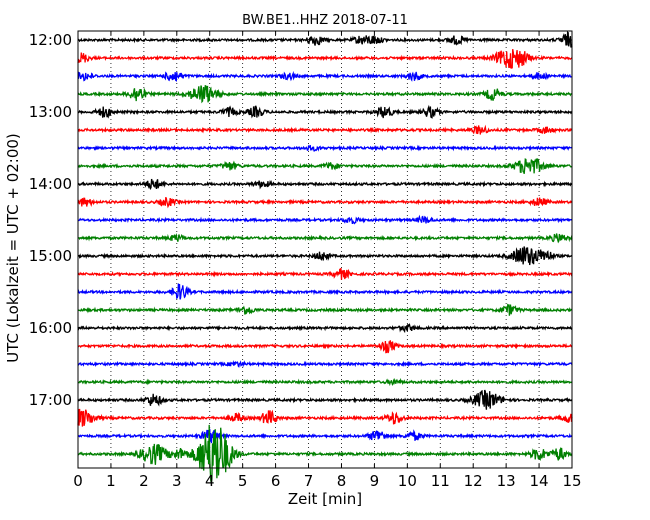 Image resolution: width=650 pixels, height=520 pixels. Describe the element at coordinates (473, 481) in the screenshot. I see `x-tick-label: 12` at that location.